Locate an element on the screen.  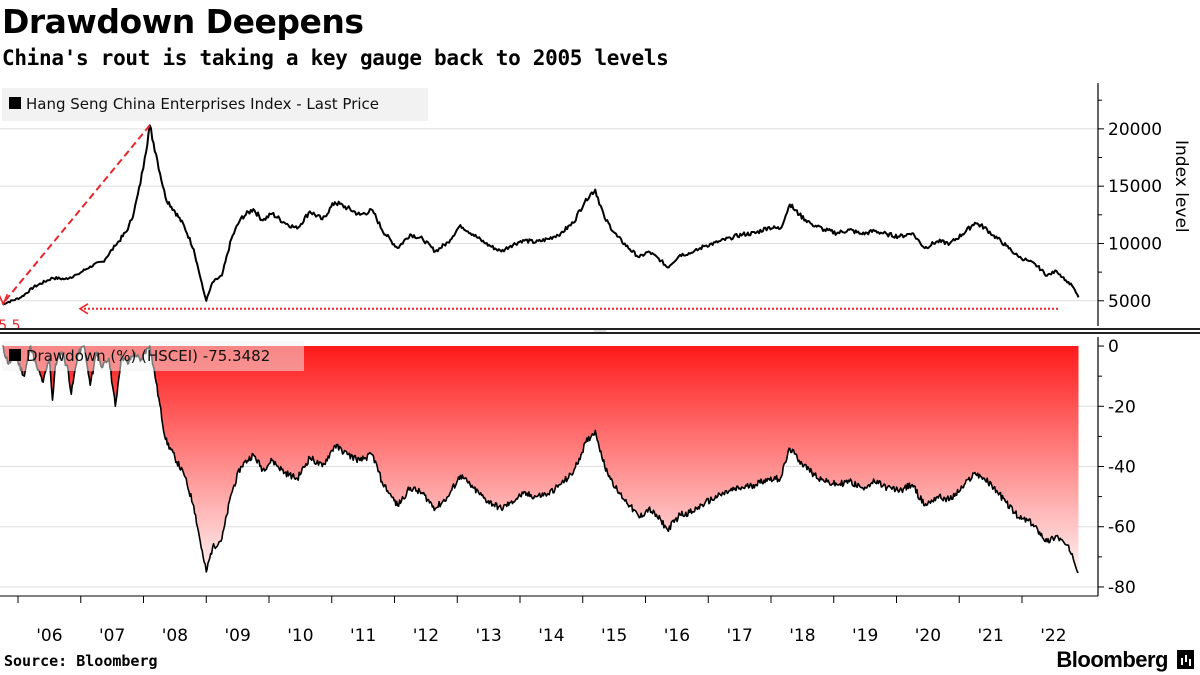
bottom-panel-y-axis: 0 -20 -40 -60 -80 is located at coordinates (1116, 467).